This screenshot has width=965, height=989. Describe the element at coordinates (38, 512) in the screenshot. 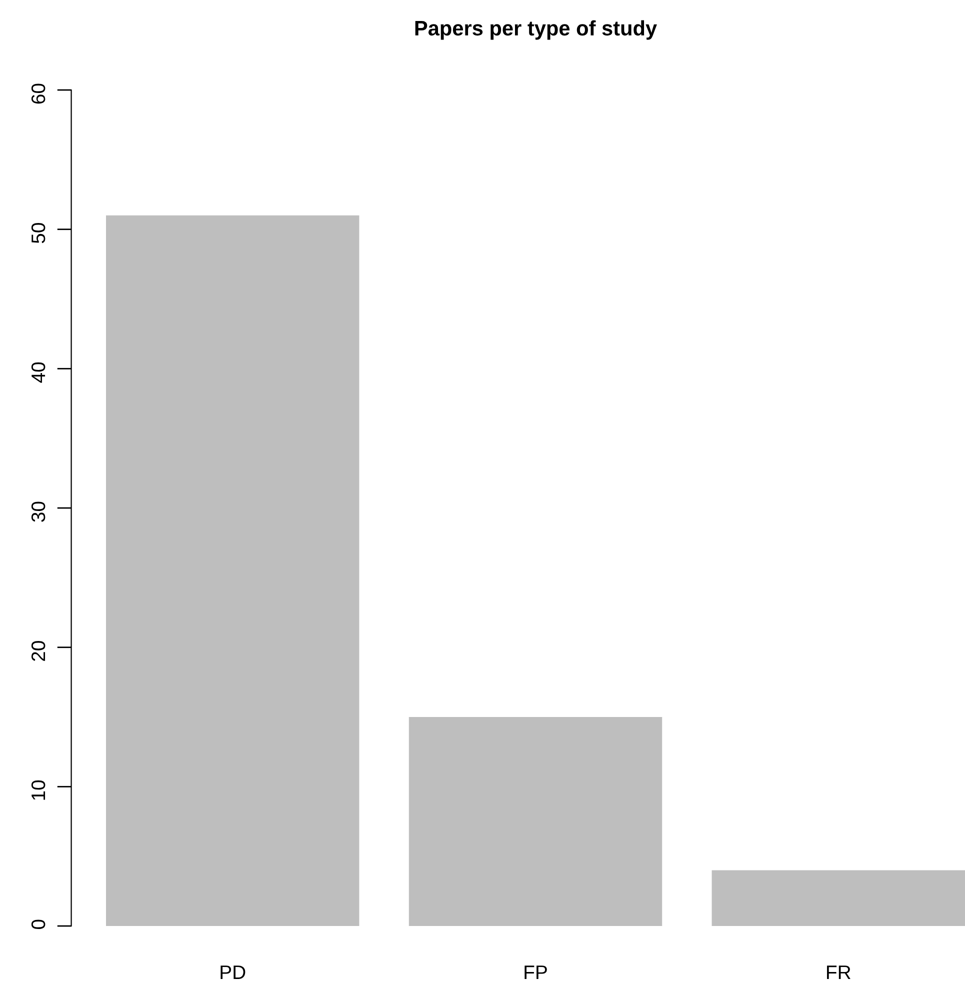

I see `y-tick-label: 30` at that location.